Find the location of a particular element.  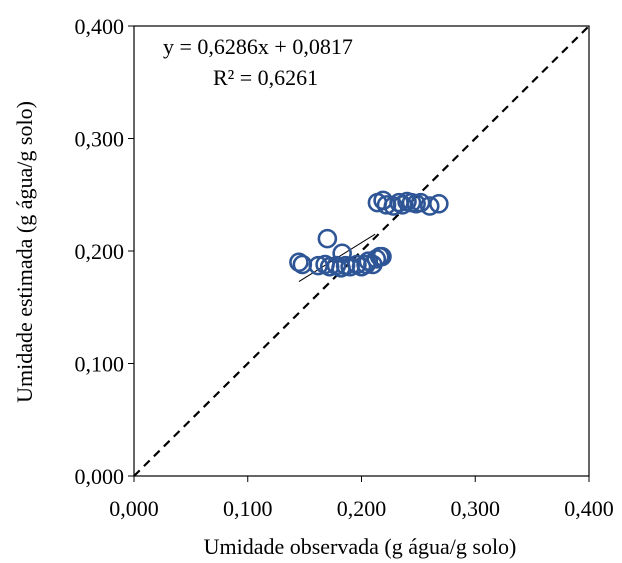

r-squared-label: R² = 0,6261 is located at coordinates (265, 77).